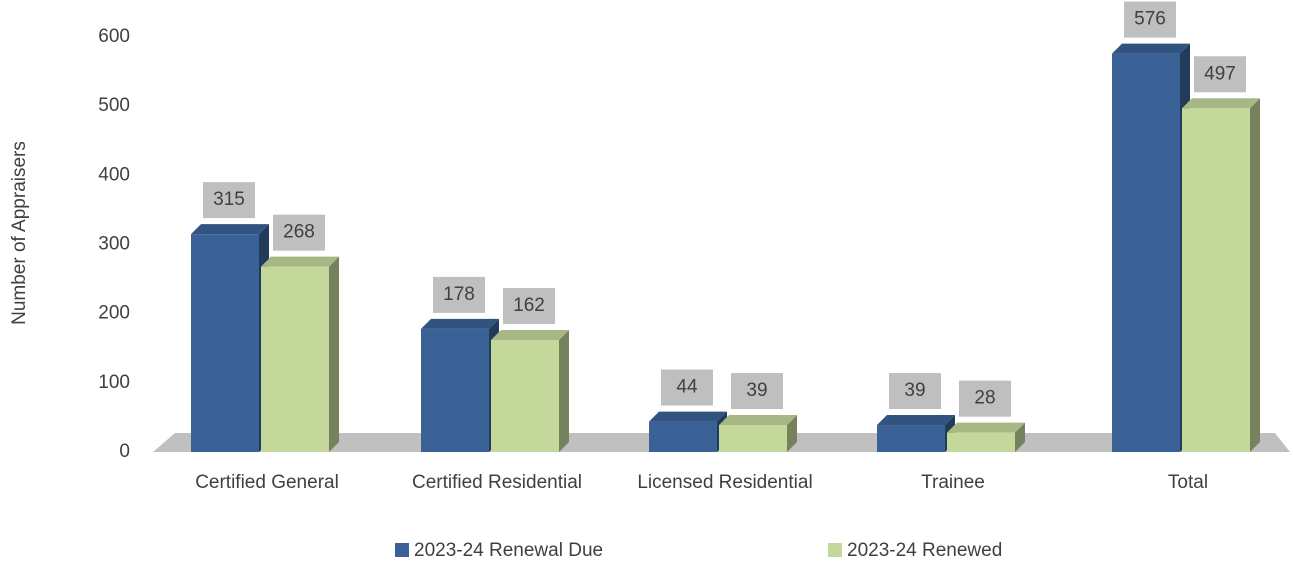 This screenshot has height=562, width=1293. What do you see at coordinates (114, 36) in the screenshot?
I see `y-tick-label: 600` at bounding box center [114, 36].